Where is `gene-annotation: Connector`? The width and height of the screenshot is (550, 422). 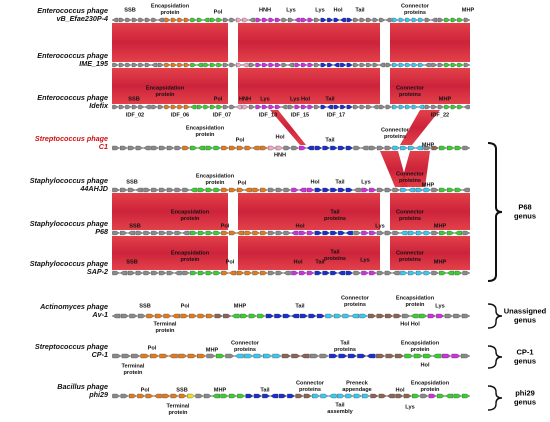
gene-annotation: Connector is located at coordinates (415, 6).